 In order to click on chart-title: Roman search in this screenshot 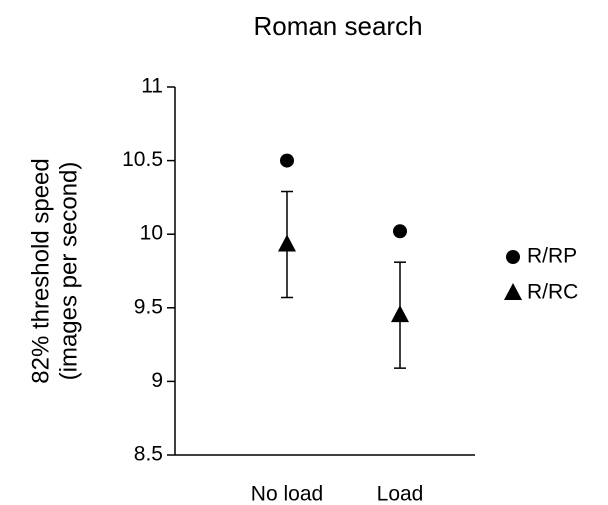, I will do `click(337, 26)`.